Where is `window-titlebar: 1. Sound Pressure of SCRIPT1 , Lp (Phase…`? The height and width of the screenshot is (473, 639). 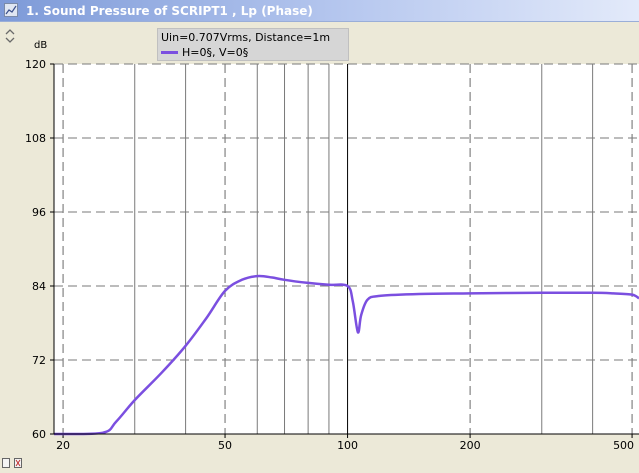 window-titlebar: 1. Sound Pressure of SCRIPT1 , Lp (Phase… is located at coordinates (319, 11).